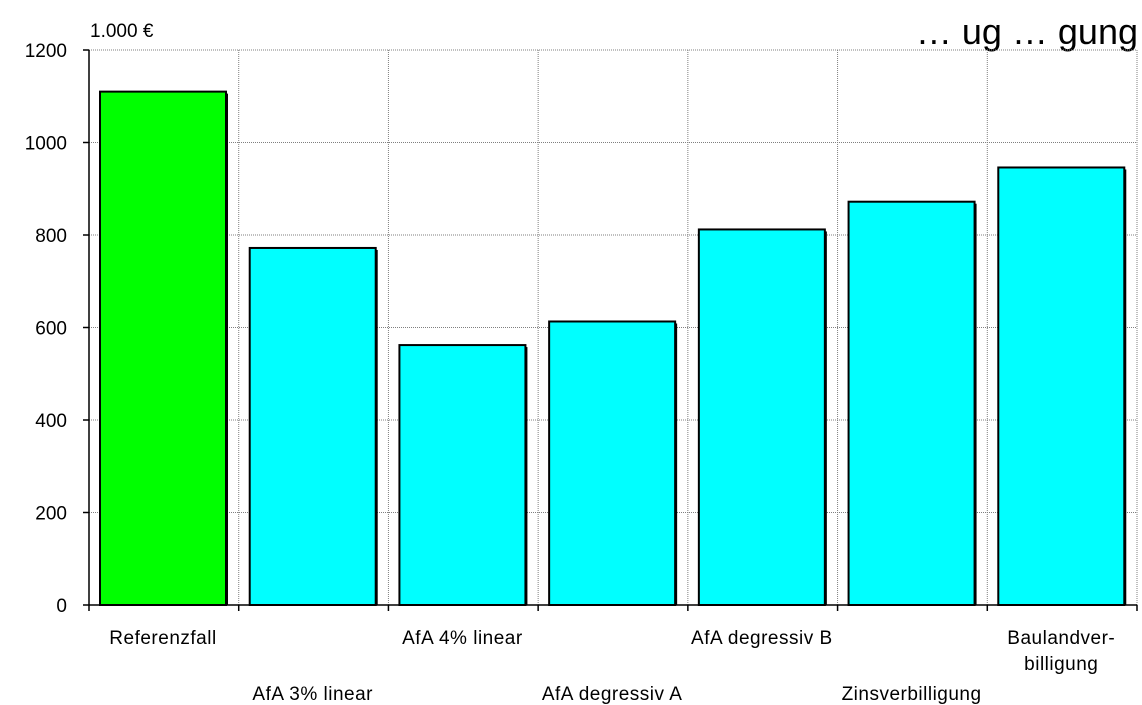  What do you see at coordinates (1061, 664) in the screenshot?
I see `category-label-7-line-2: billigung` at bounding box center [1061, 664].